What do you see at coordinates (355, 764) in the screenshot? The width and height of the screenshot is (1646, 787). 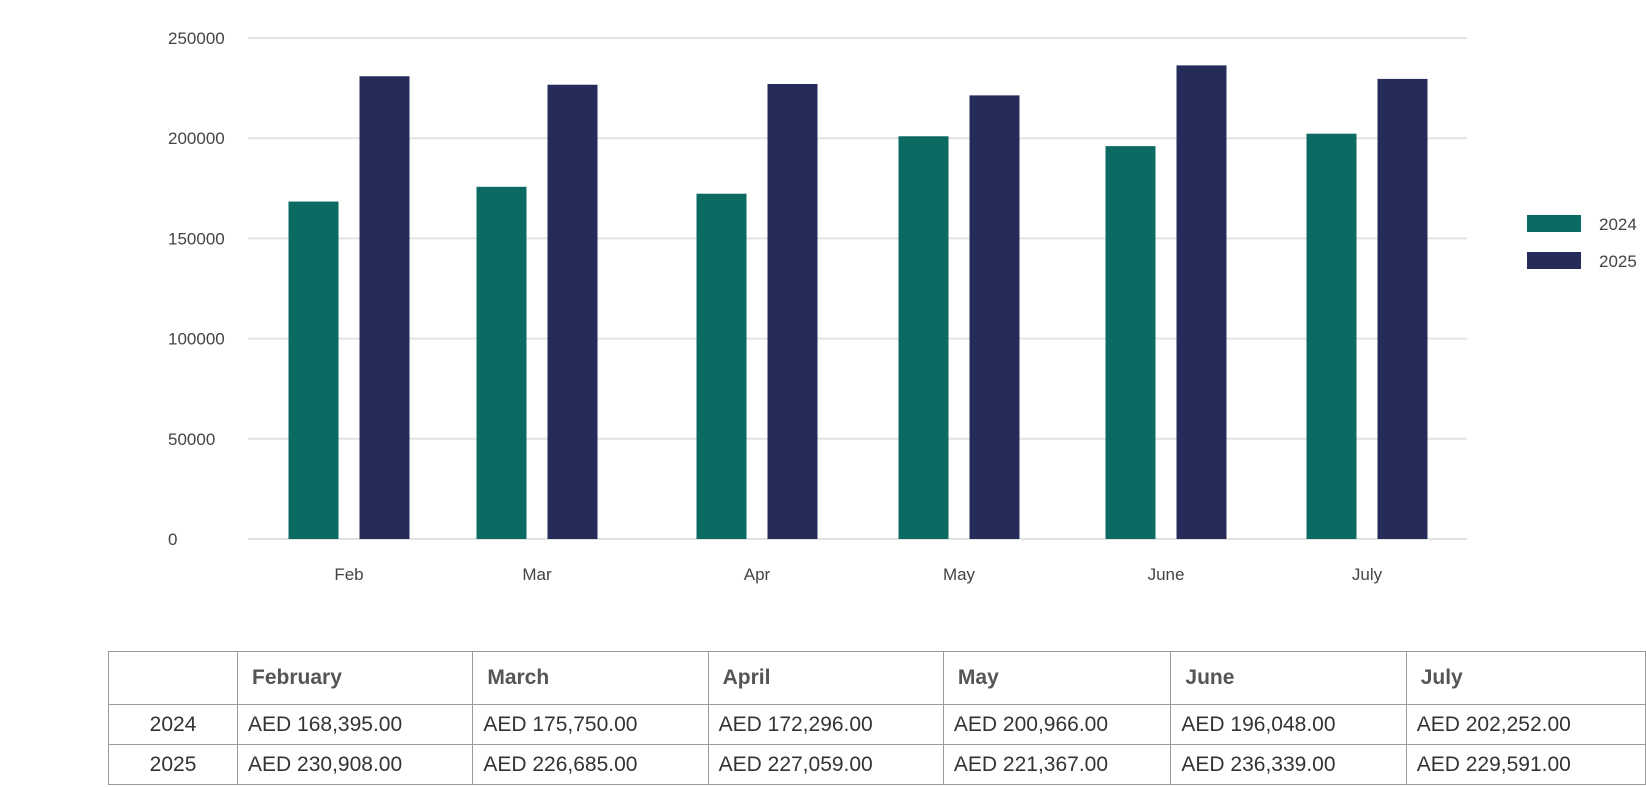 I see `table-cell: AED 230,908.00` at bounding box center [355, 764].